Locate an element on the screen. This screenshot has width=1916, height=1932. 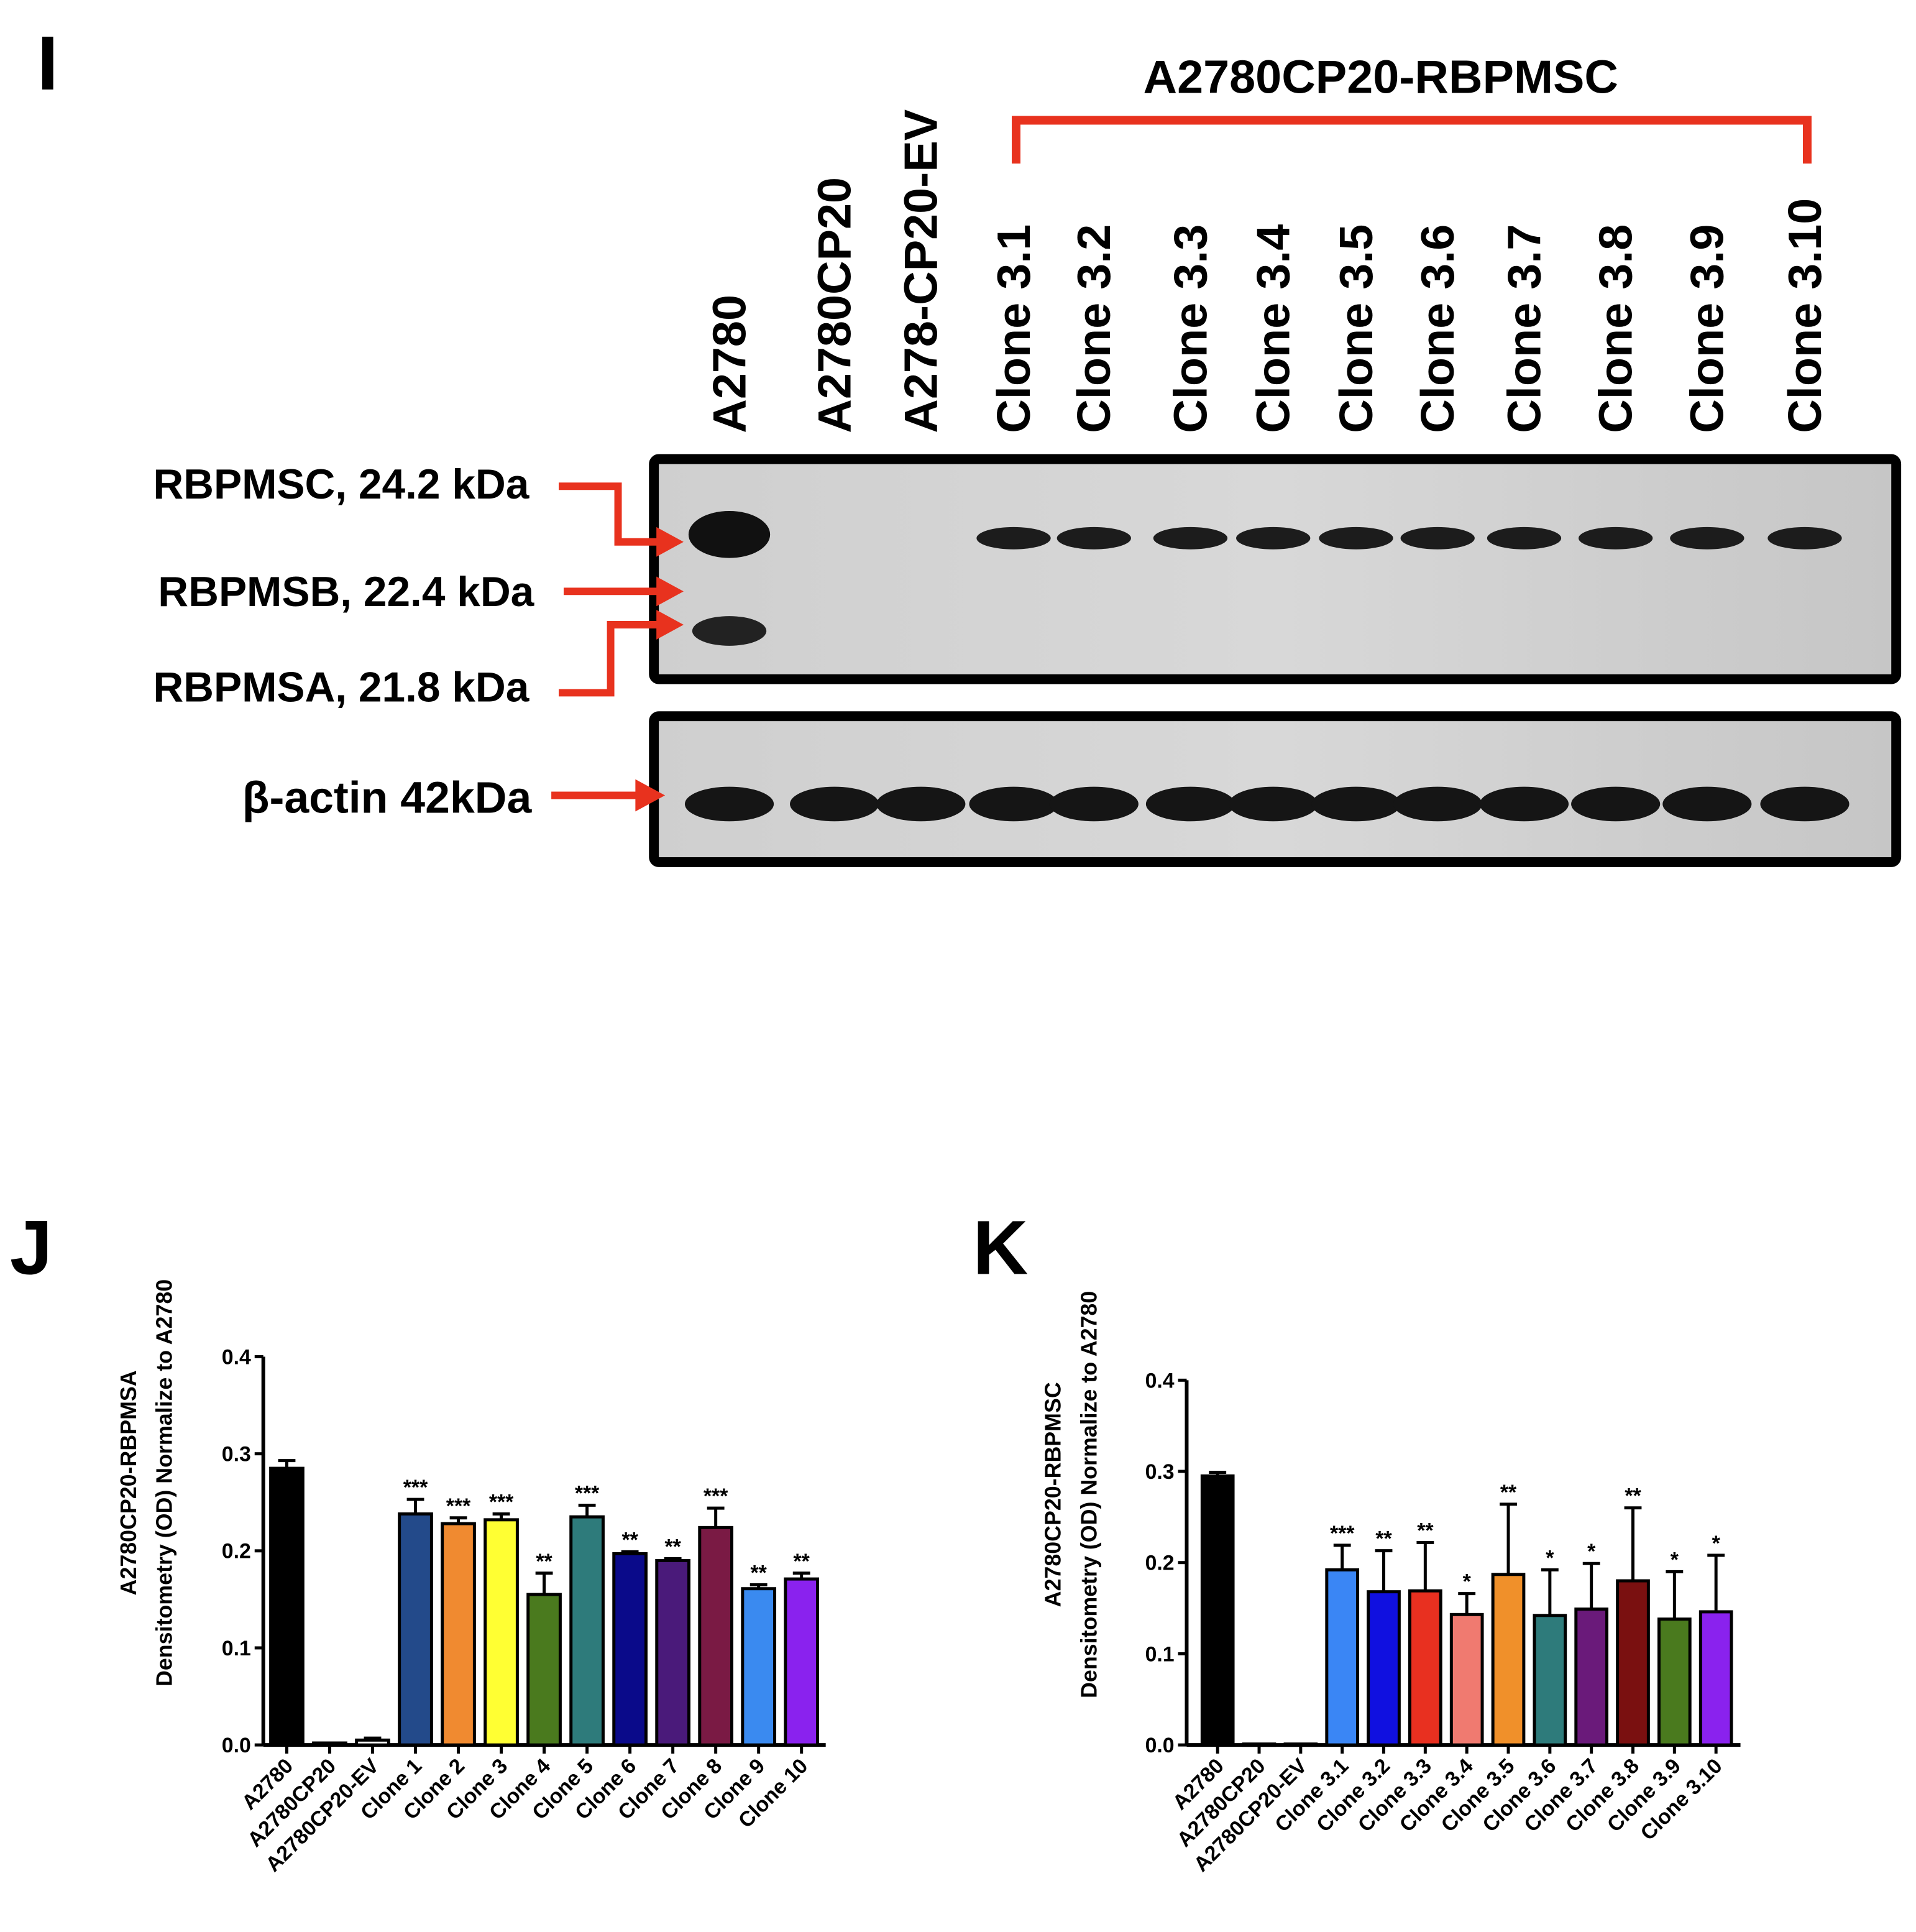
y-axis-title: Densitometry (OD) Normalize to A2780 is located at coordinates (1088, 1494).